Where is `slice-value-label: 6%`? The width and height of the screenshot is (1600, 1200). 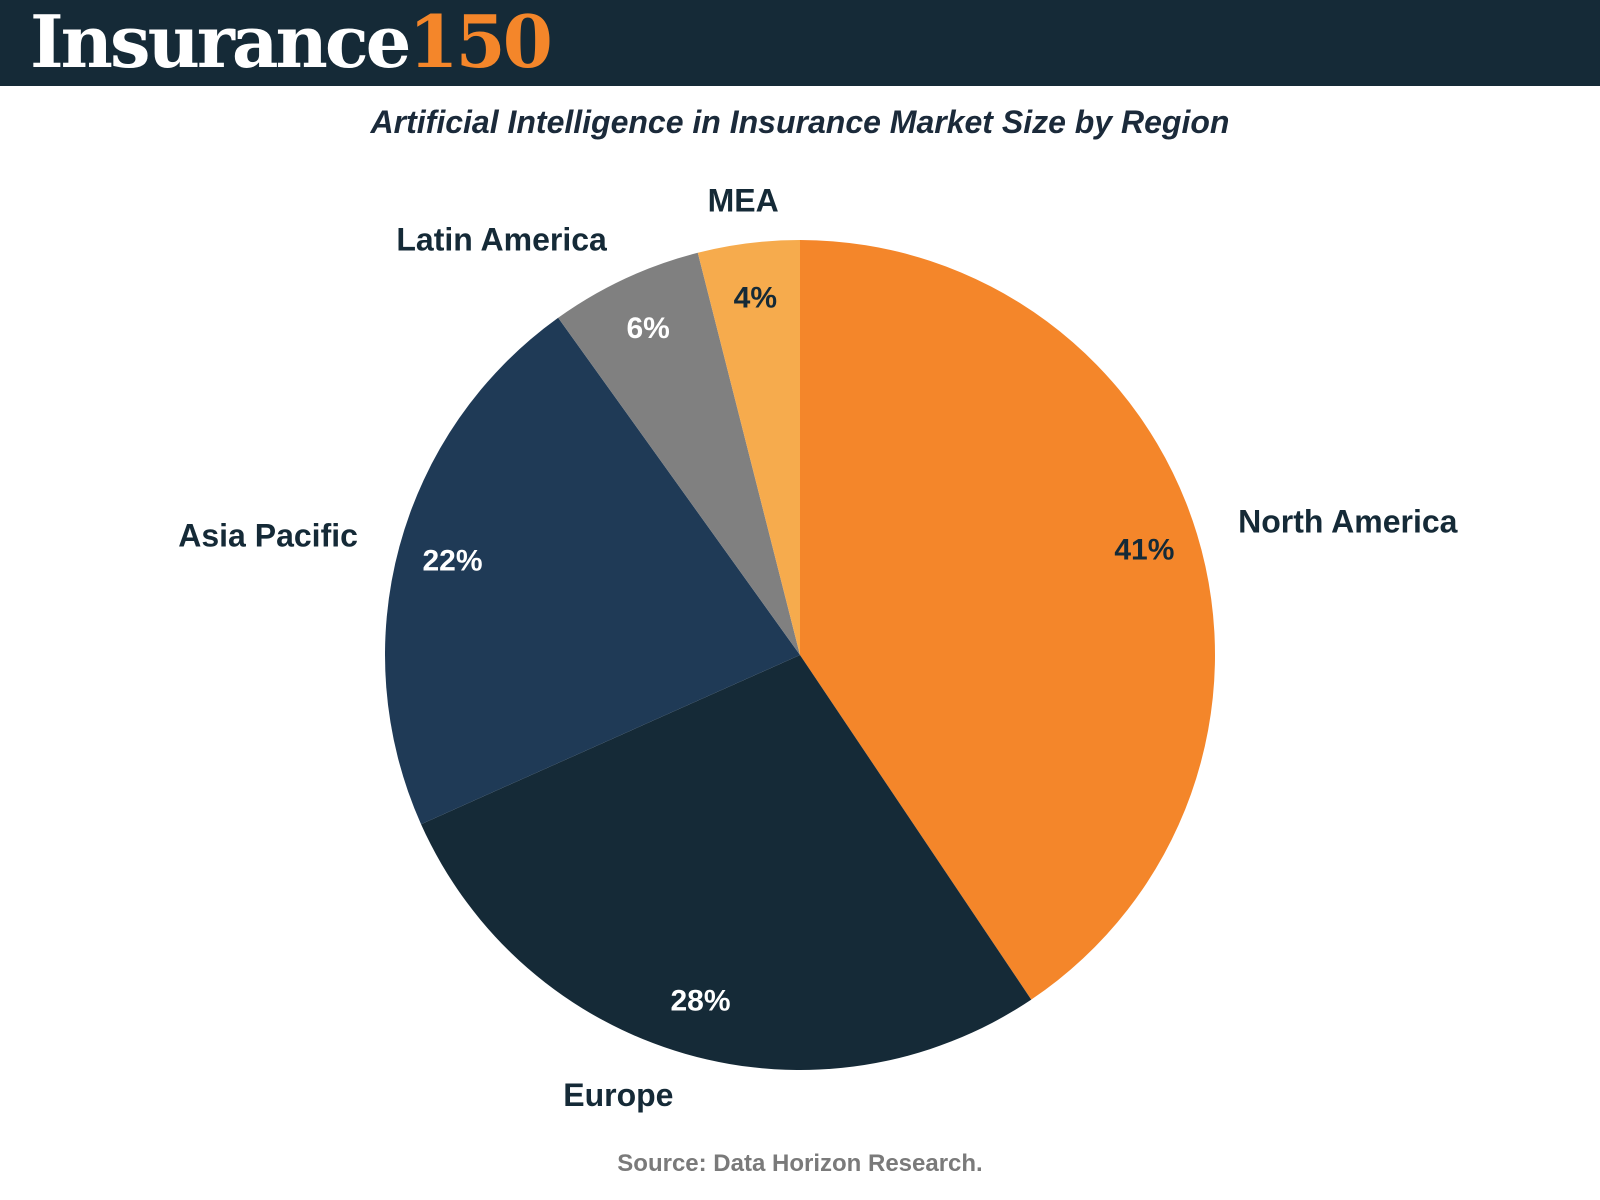
slice-value-label: 6% is located at coordinates (647, 328).